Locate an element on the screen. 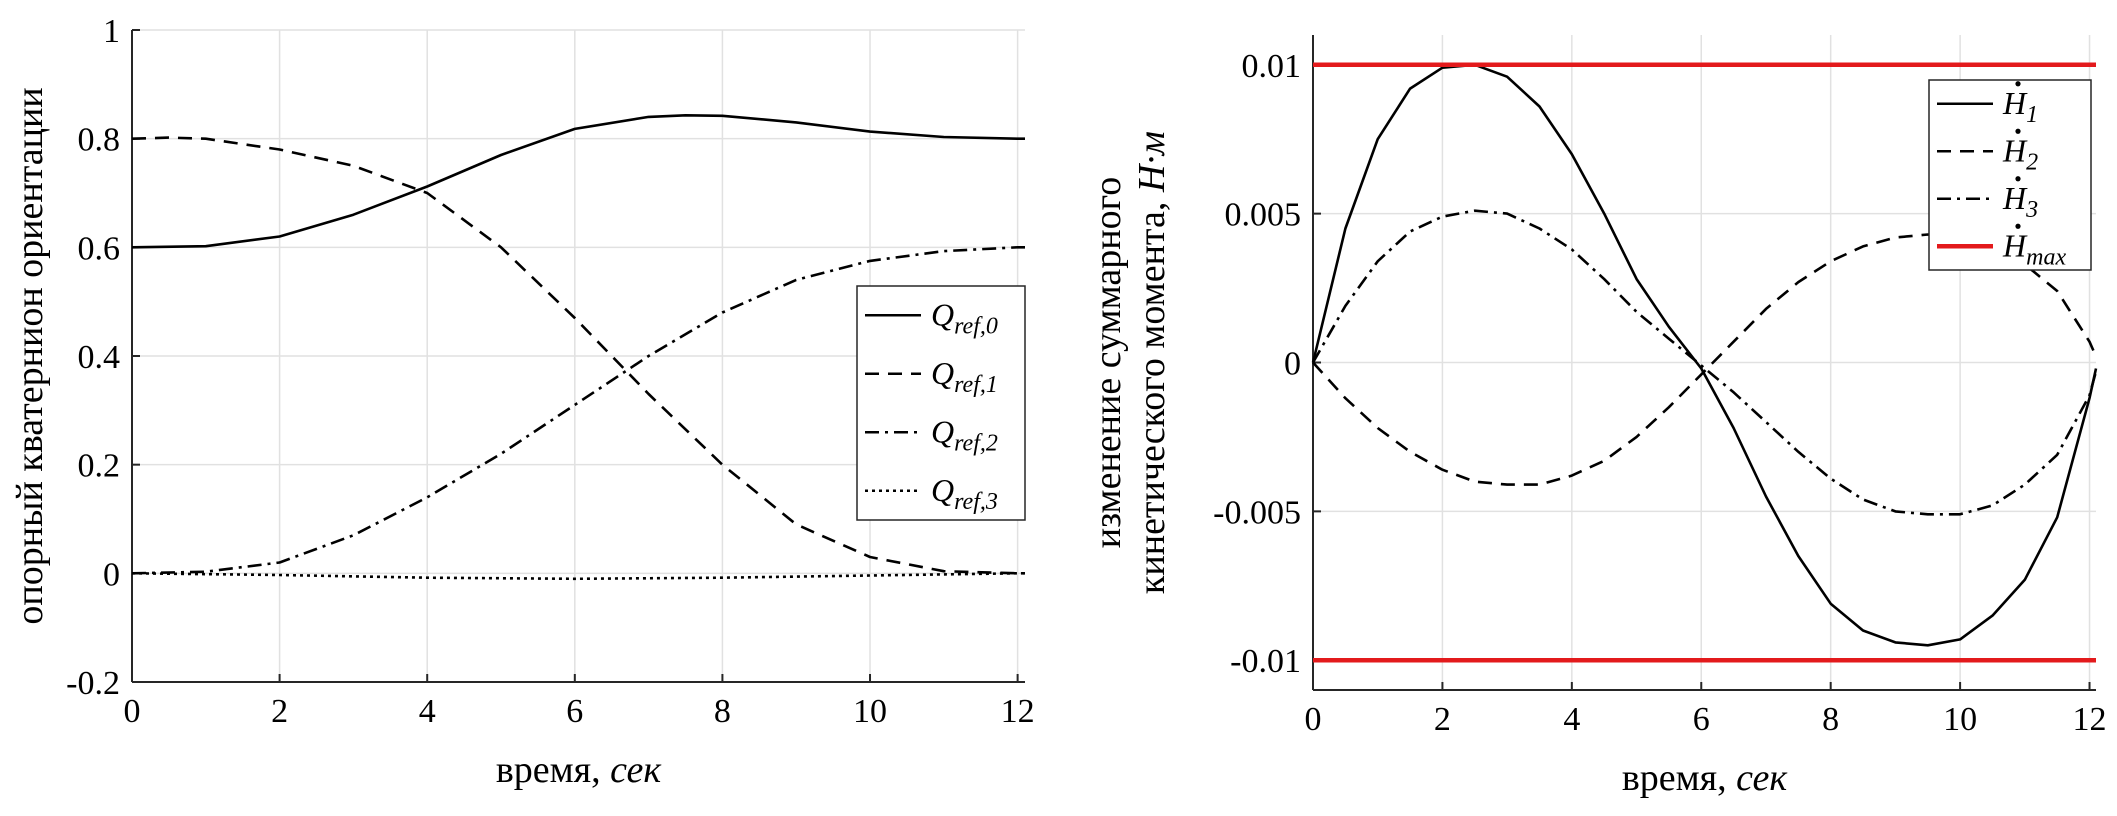  legend-label: H3 is located at coordinates (2020, 201).